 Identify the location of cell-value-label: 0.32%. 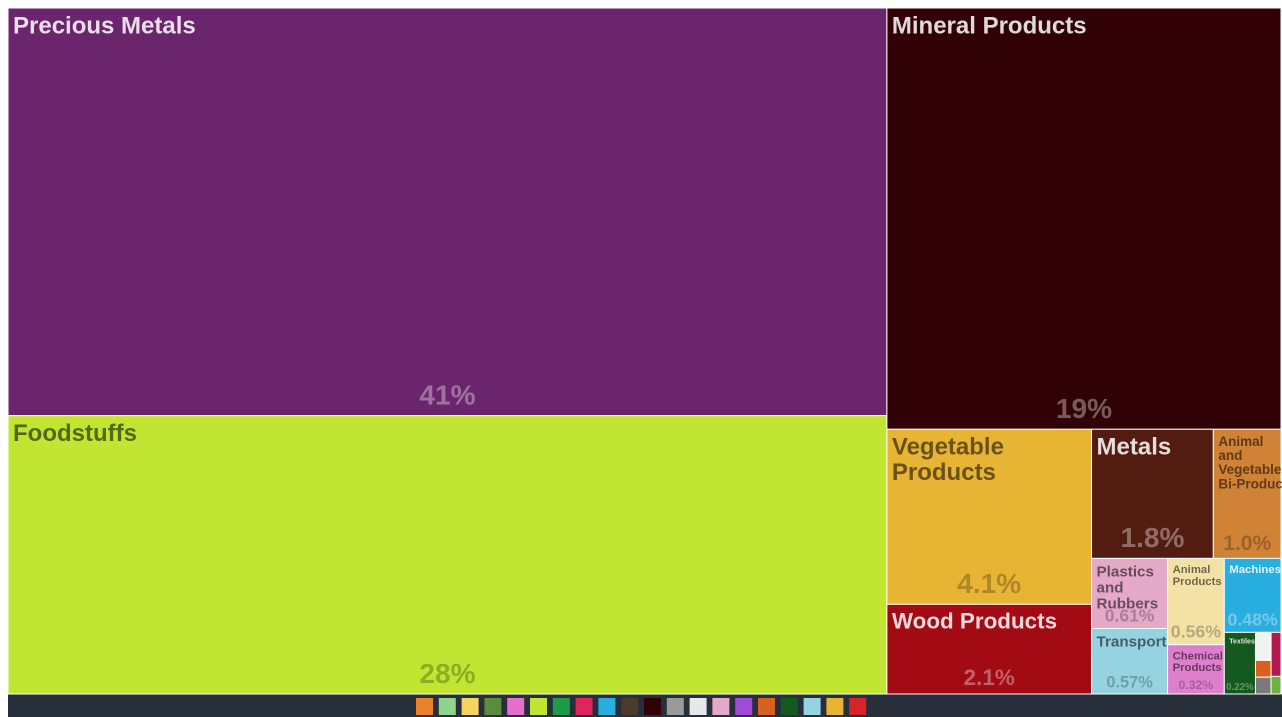
(1195, 685).